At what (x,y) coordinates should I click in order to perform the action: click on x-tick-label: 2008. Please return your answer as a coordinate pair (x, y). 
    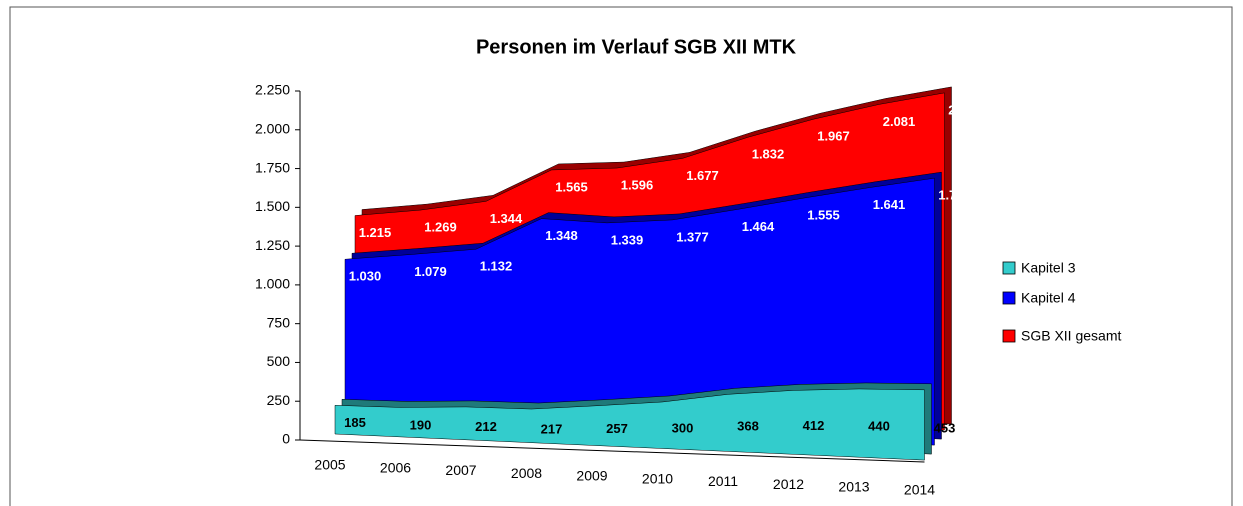
    Looking at the image, I should click on (526, 473).